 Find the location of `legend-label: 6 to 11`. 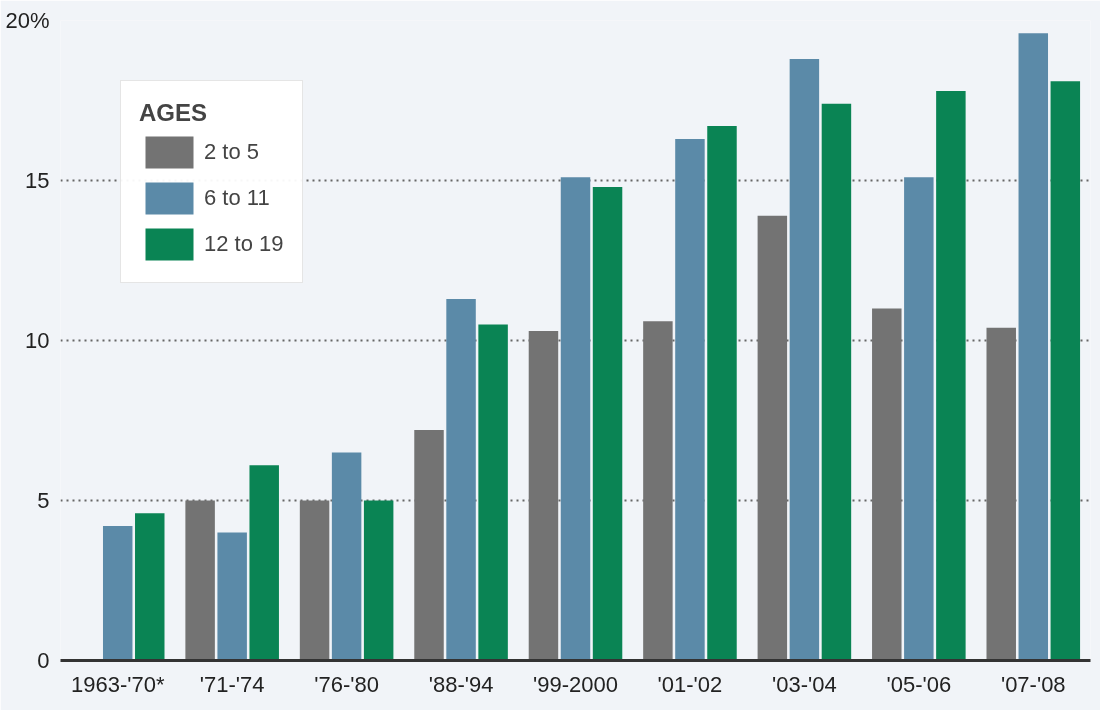

legend-label: 6 to 11 is located at coordinates (237, 198).